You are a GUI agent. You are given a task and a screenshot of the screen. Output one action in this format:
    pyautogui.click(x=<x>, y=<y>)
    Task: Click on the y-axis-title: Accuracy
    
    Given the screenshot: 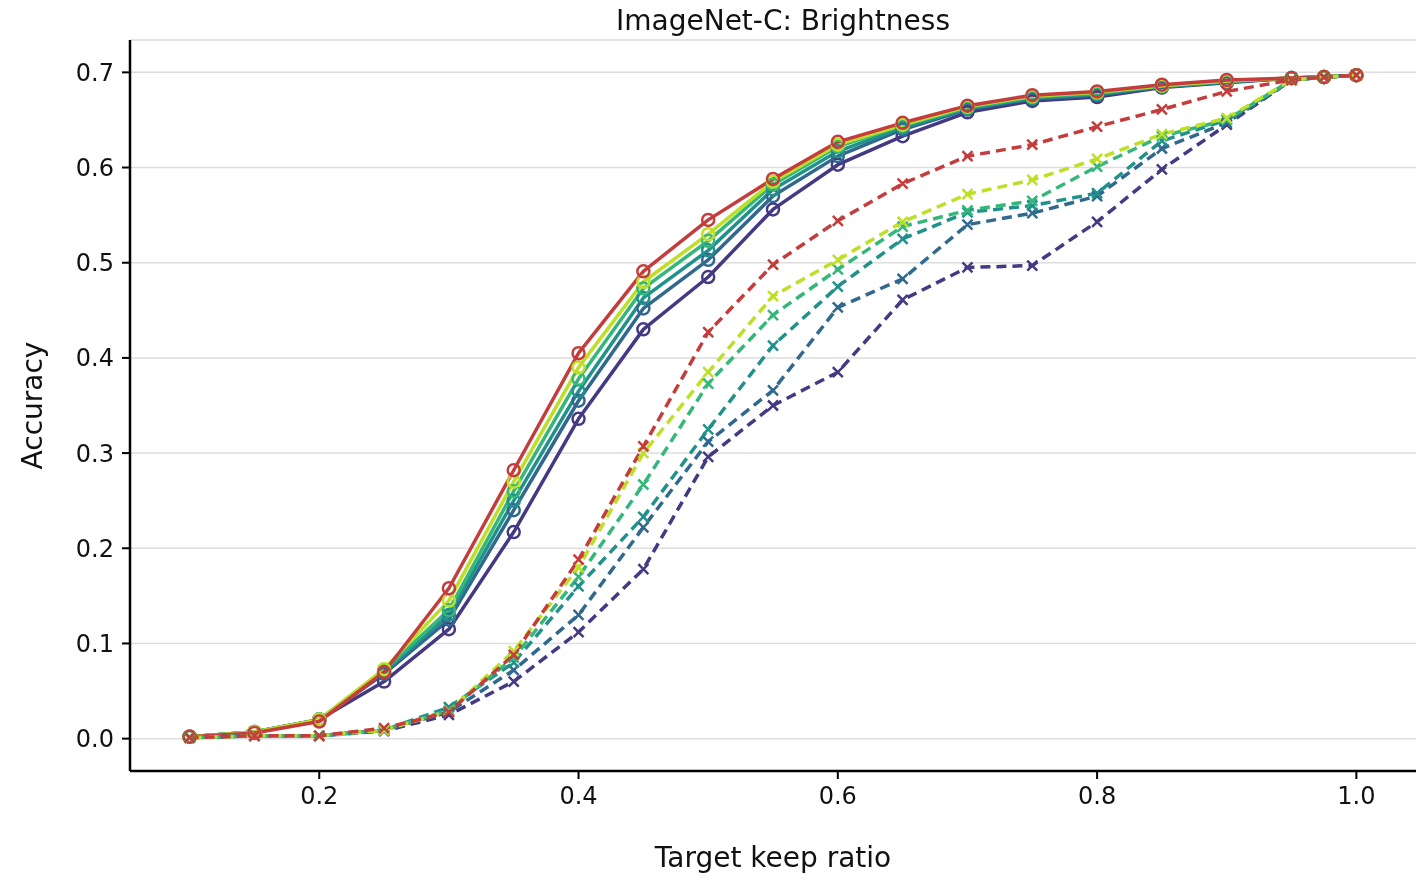 What is the action you would take?
    pyautogui.click(x=32, y=405)
    